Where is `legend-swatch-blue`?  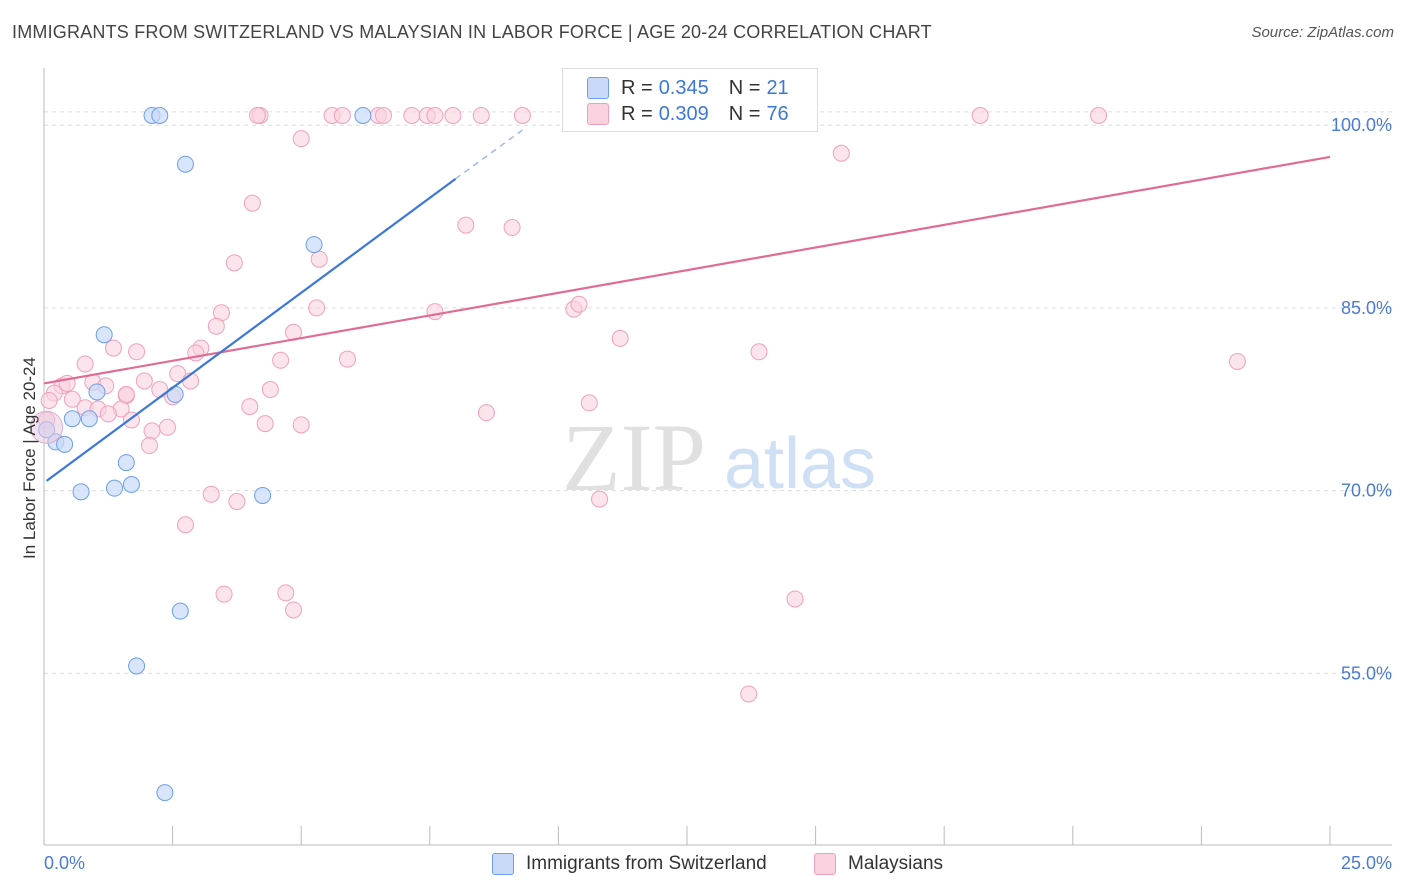
legend-swatch-blue is located at coordinates (598, 88).